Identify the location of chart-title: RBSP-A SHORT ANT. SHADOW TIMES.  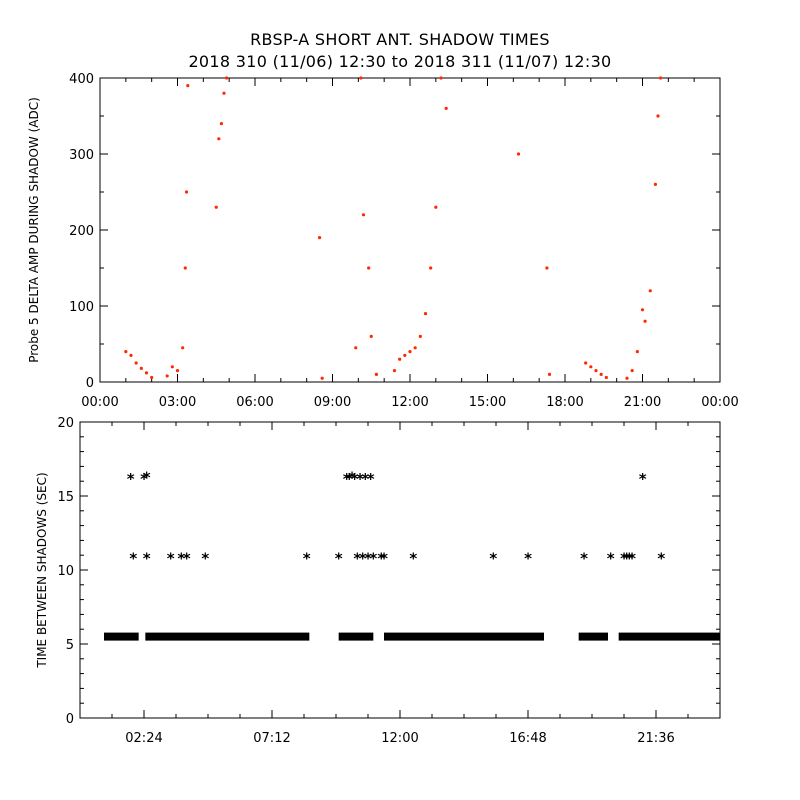
(400, 39).